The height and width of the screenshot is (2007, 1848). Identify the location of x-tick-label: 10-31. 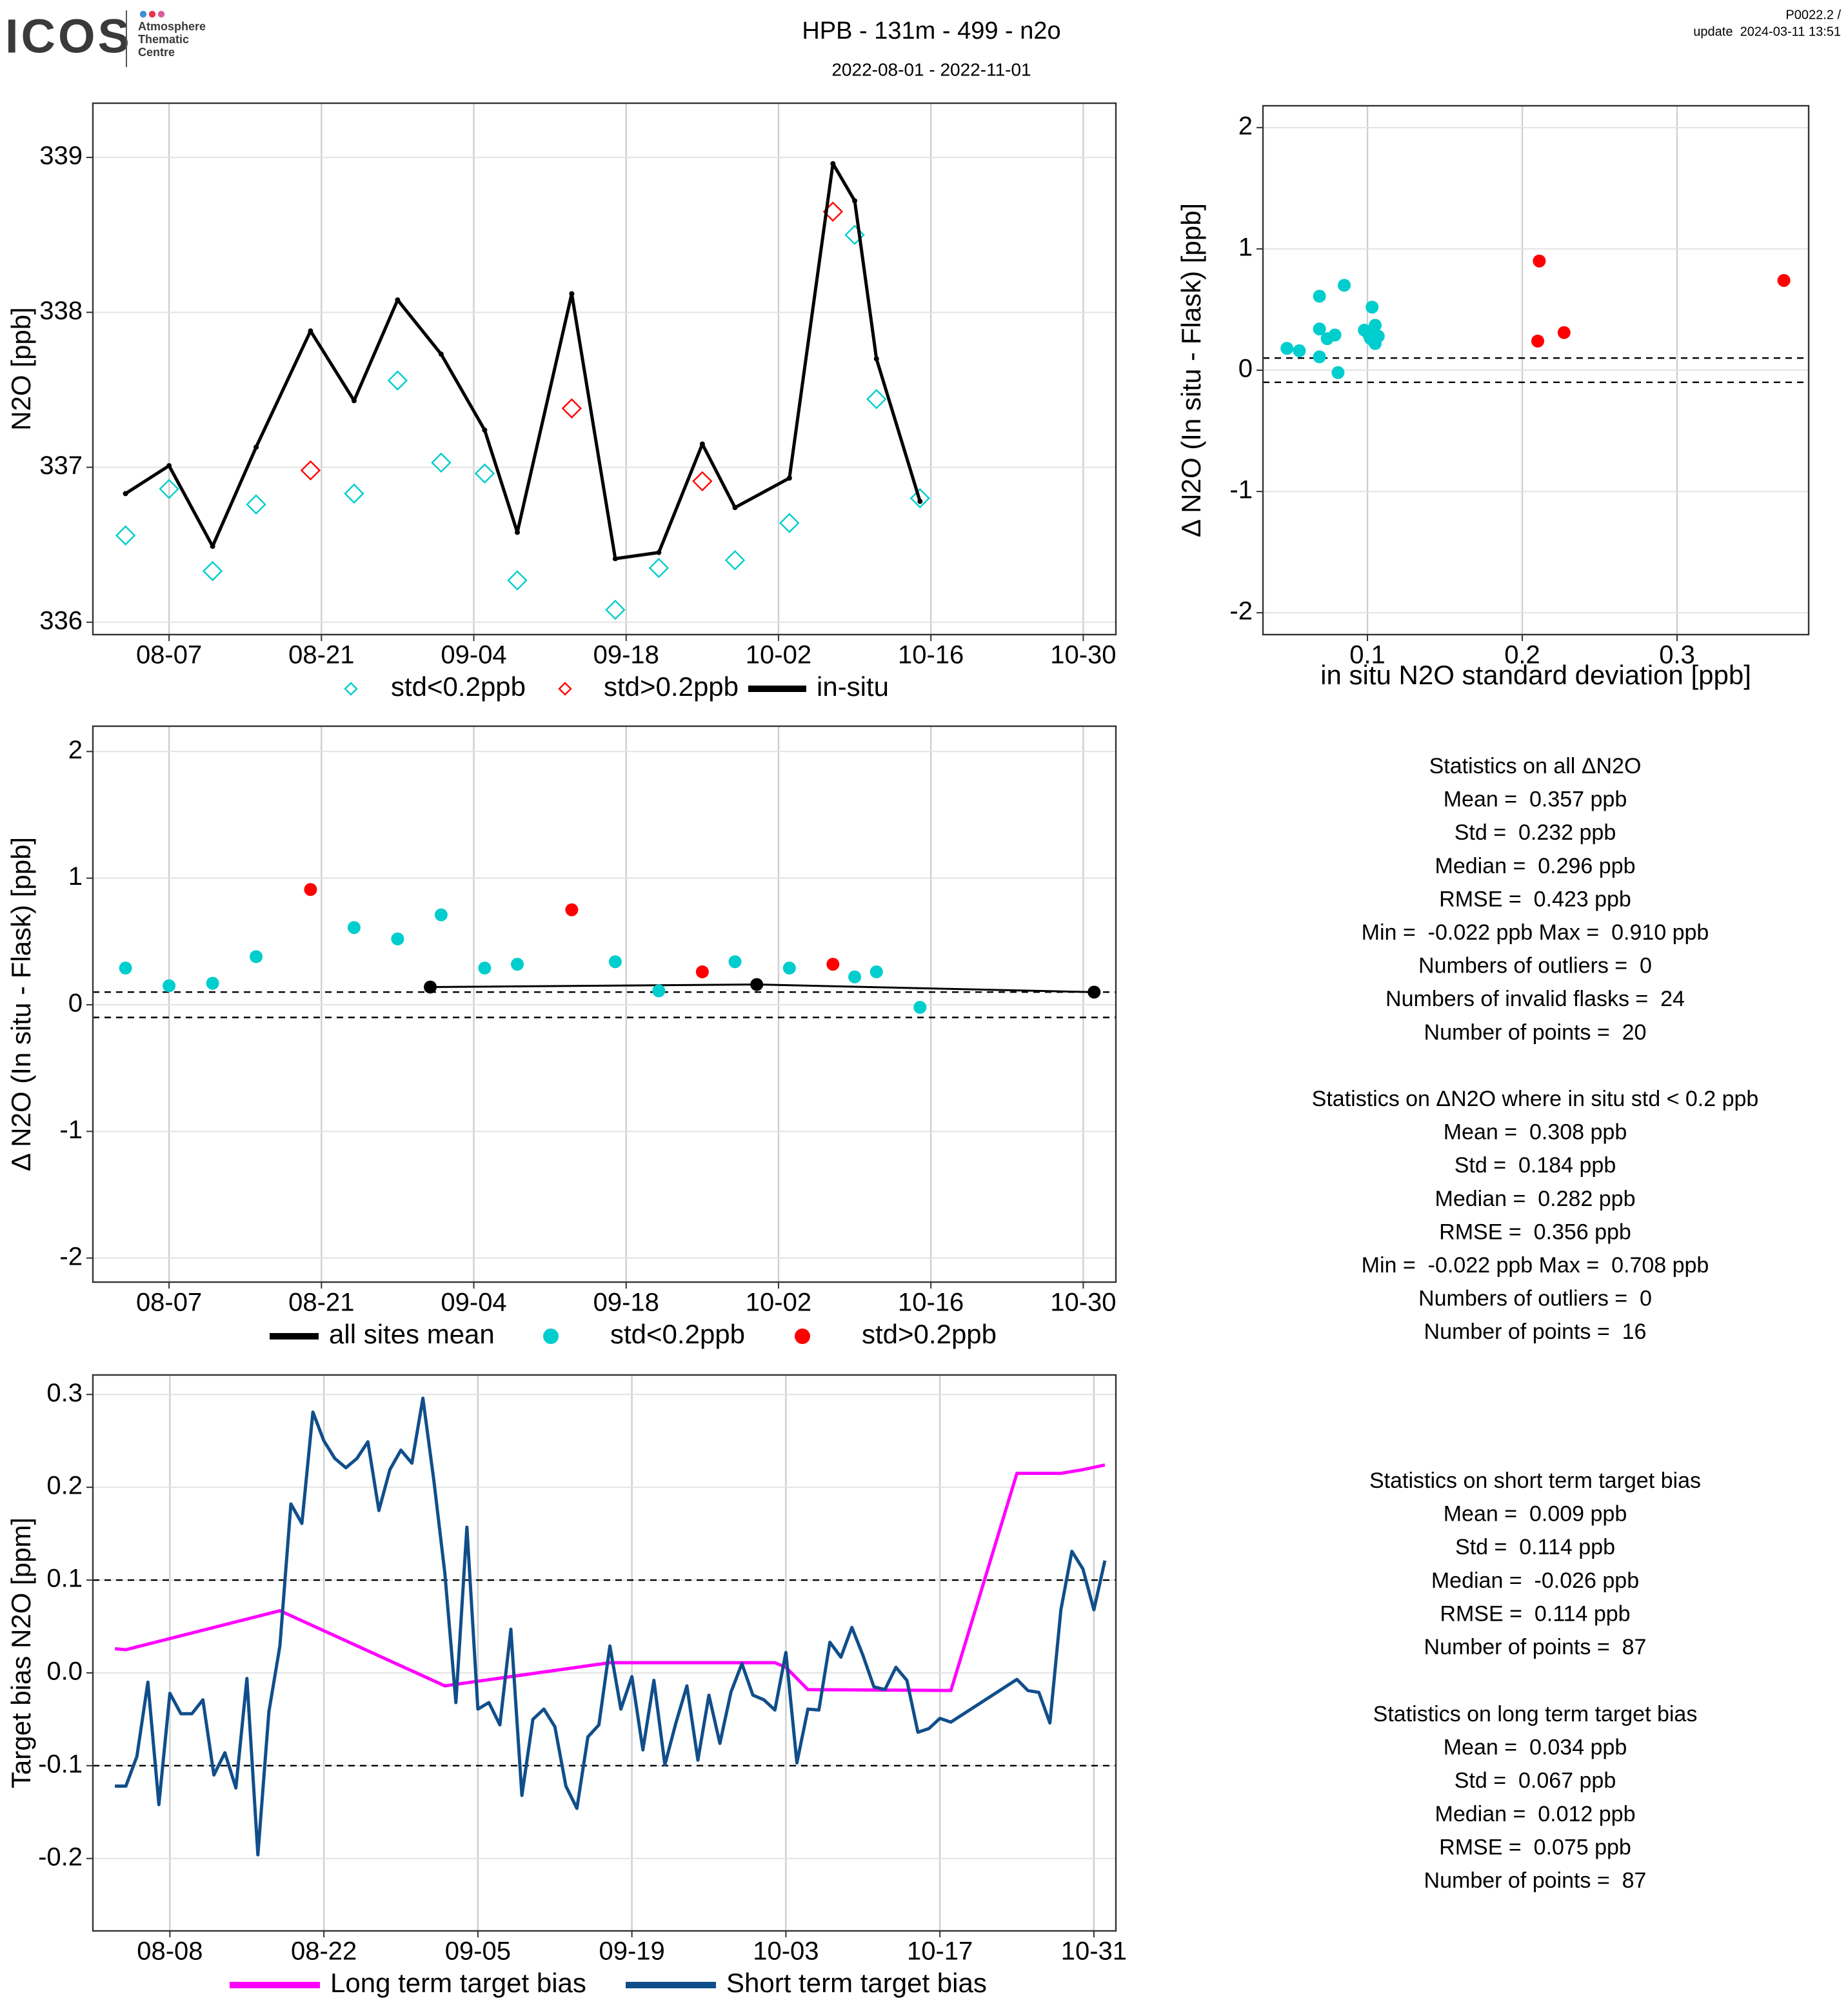
(1094, 1951).